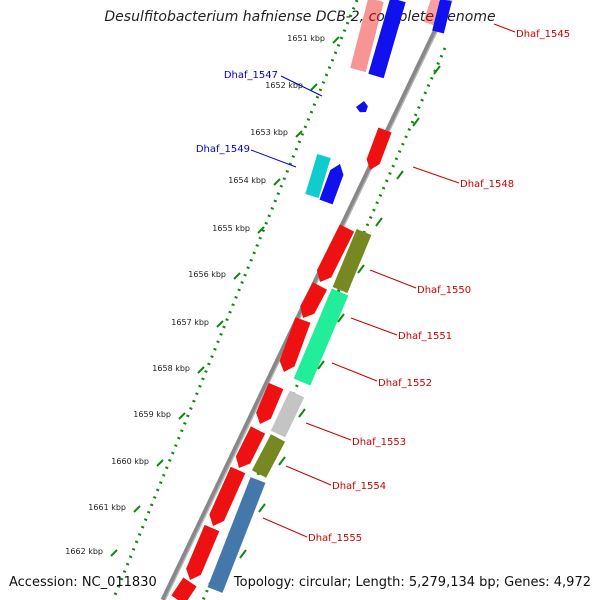  What do you see at coordinates (207, 274) in the screenshot?
I see `tick-label: 1656 kbp` at bounding box center [207, 274].